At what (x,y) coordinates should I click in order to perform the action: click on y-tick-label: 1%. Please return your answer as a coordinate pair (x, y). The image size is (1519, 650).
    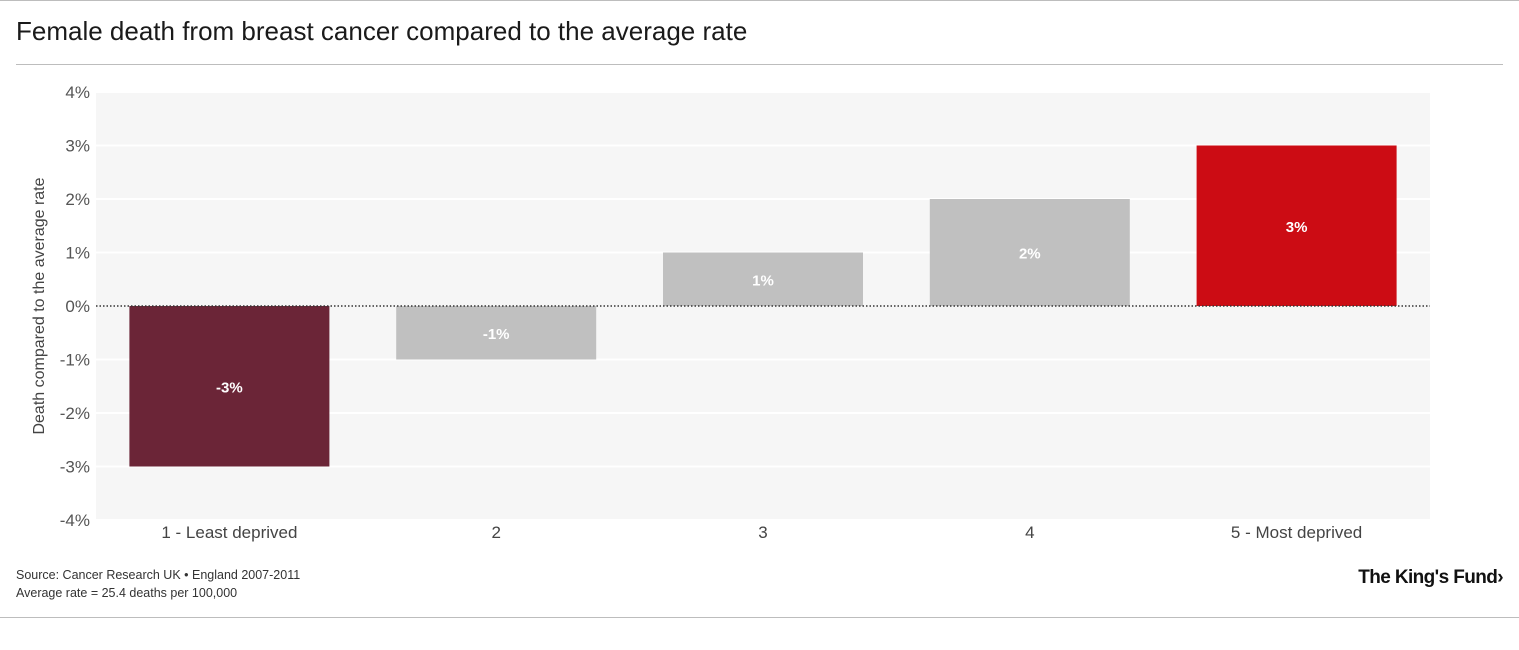
    Looking at the image, I should click on (77, 253).